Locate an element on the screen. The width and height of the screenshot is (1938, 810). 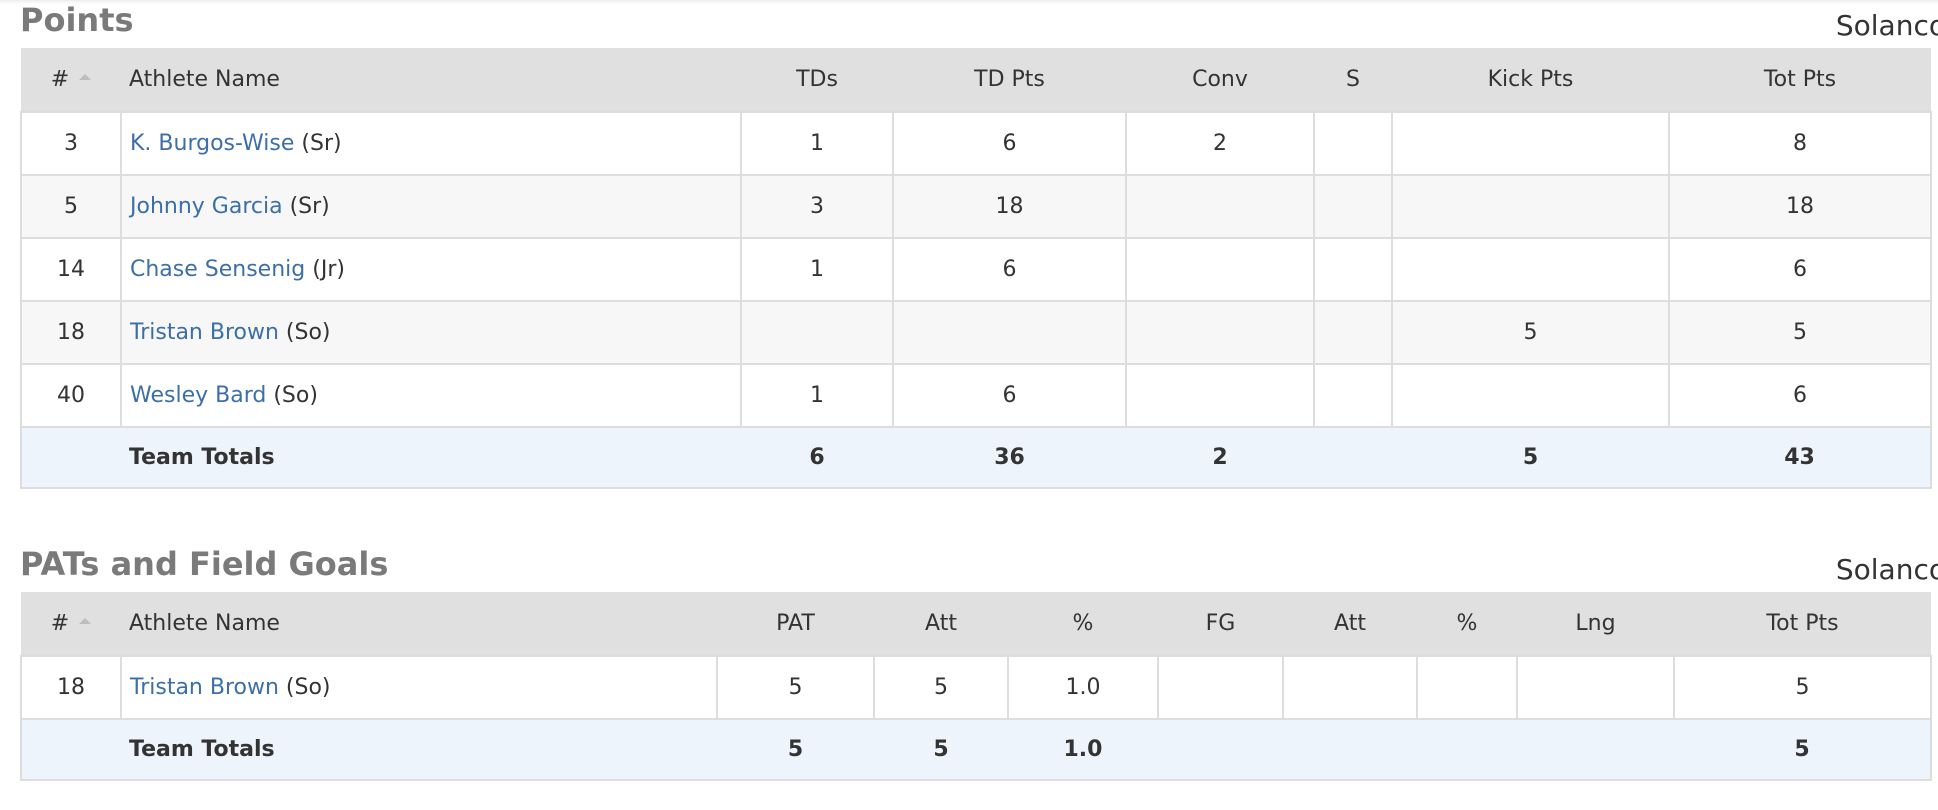
pats-title: PATs and Field Goals is located at coordinates (204, 564).